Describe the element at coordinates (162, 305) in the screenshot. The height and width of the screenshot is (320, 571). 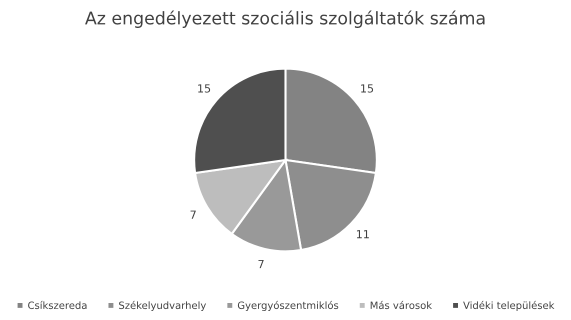
I see `legend-label: Székelyudvarhely` at that location.